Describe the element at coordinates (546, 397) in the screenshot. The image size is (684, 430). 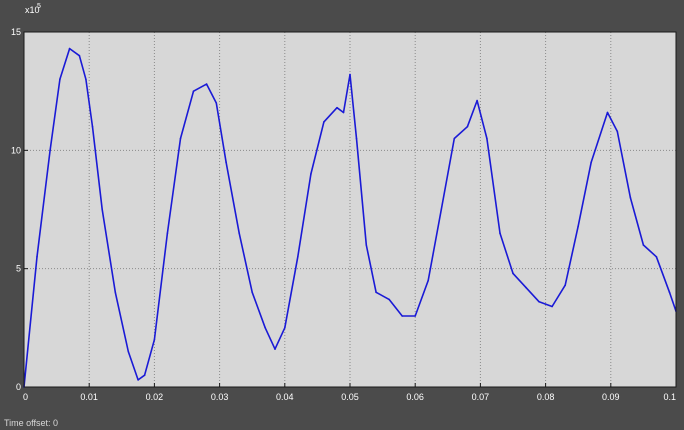
I see `x-tick-label: 0.08` at that location.